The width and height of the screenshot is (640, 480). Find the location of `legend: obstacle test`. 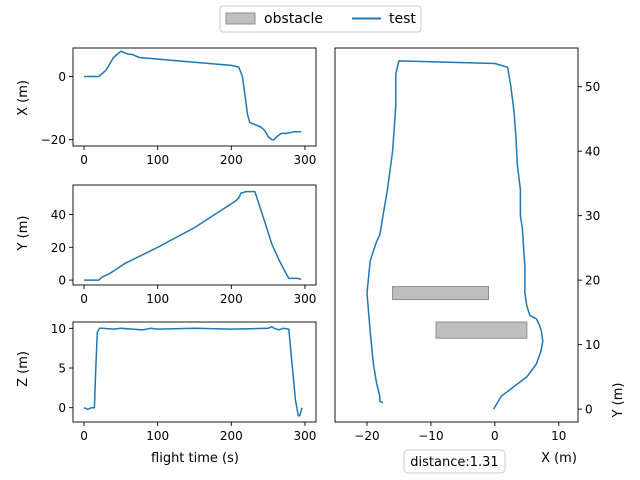

legend: obstacle test is located at coordinates (320, 19).